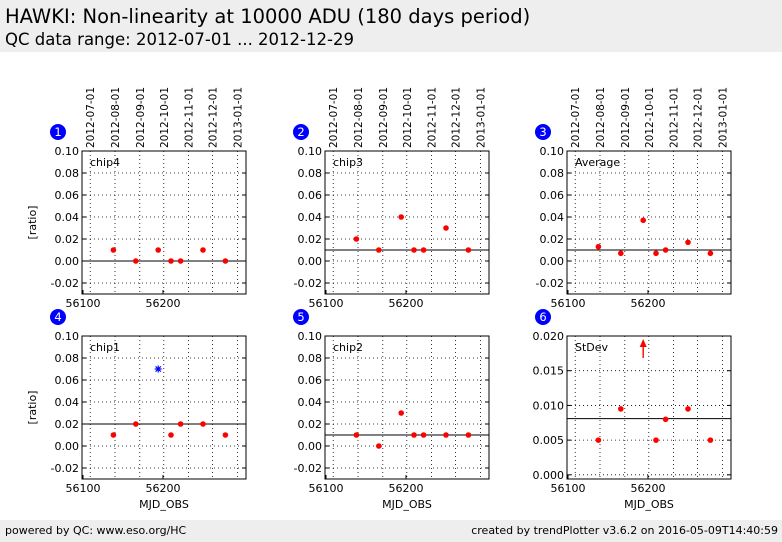 The width and height of the screenshot is (782, 542). Describe the element at coordinates (576, 117) in the screenshot. I see `top-date-label: 2012-07-01` at that location.